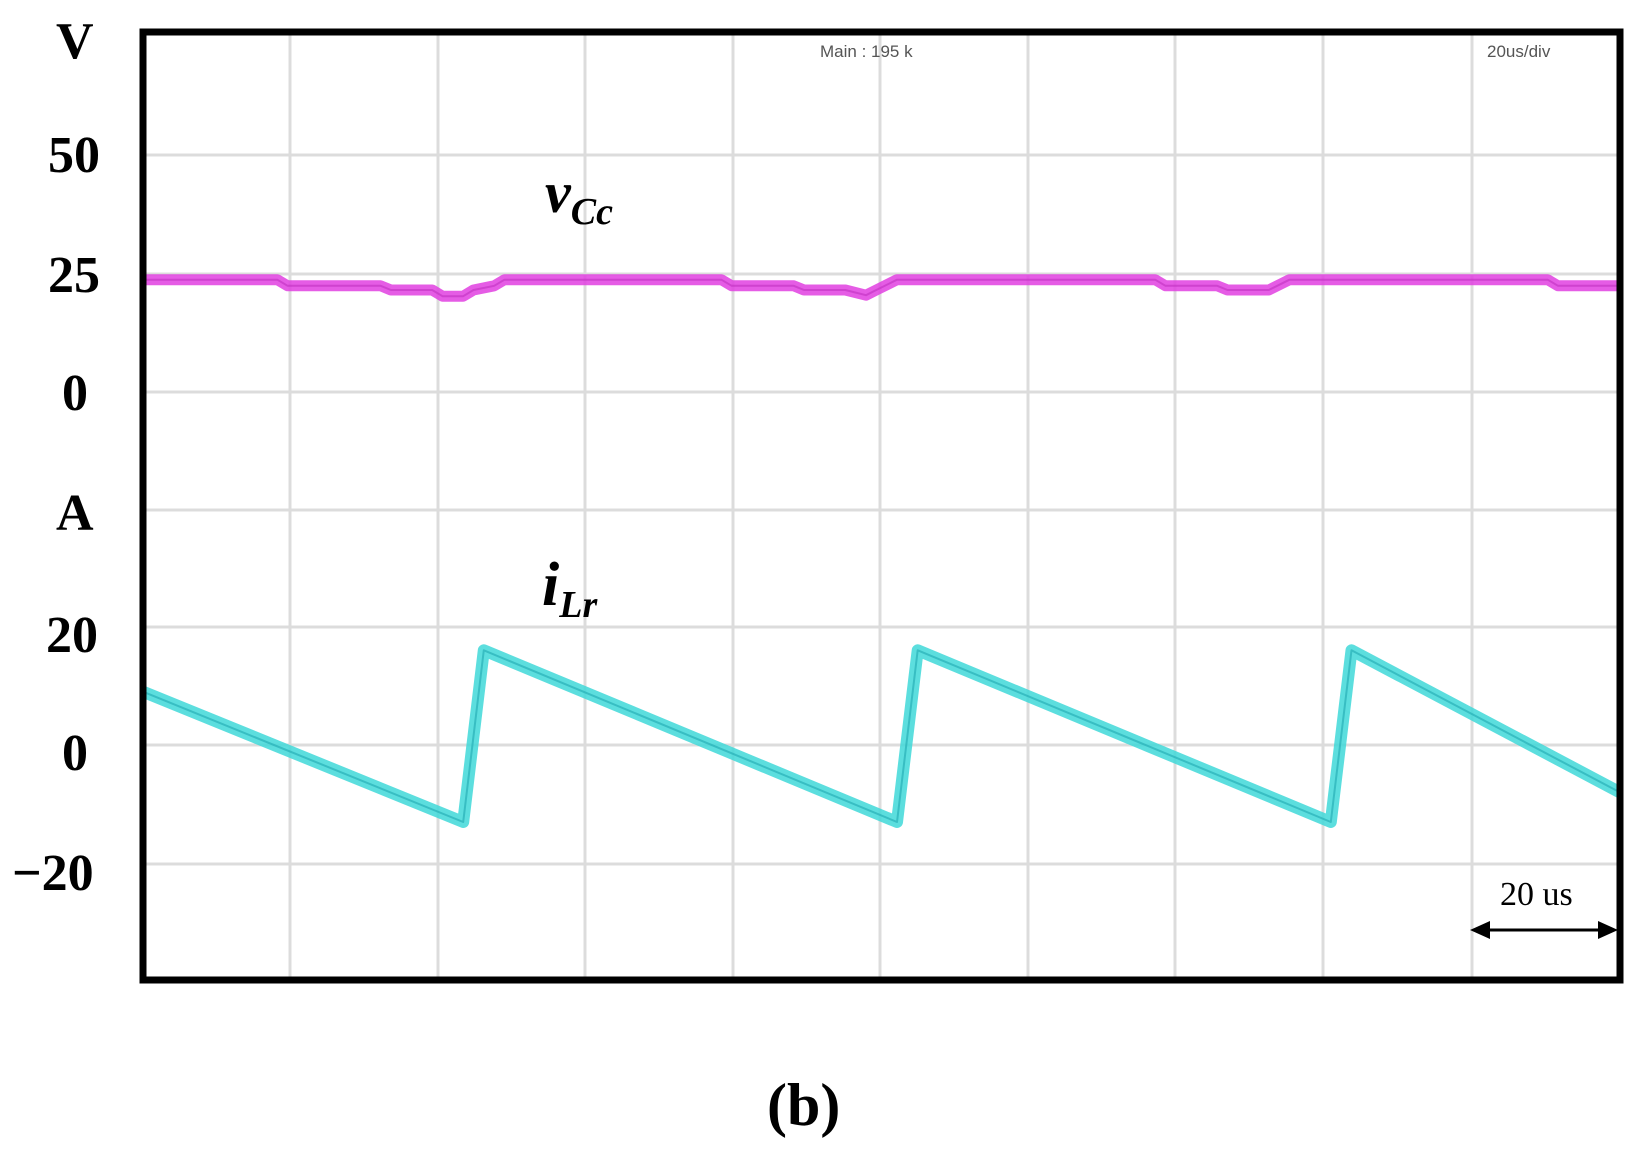 The width and height of the screenshot is (1637, 1153). What do you see at coordinates (72, 635) in the screenshot?
I see `current-tick-label: 20` at bounding box center [72, 635].